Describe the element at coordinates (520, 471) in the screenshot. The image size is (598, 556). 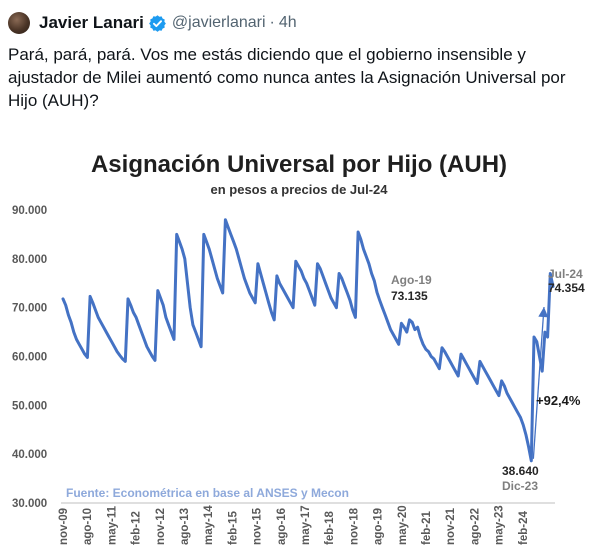
I see `annotation-dic23-value: 38.640` at that location.